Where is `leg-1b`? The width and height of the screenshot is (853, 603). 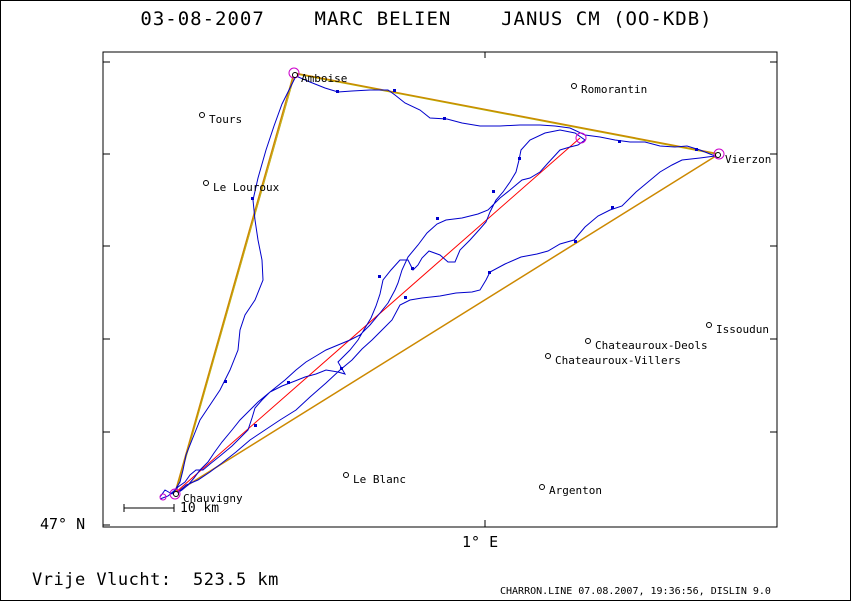 leg-1b is located at coordinates (235, 283).